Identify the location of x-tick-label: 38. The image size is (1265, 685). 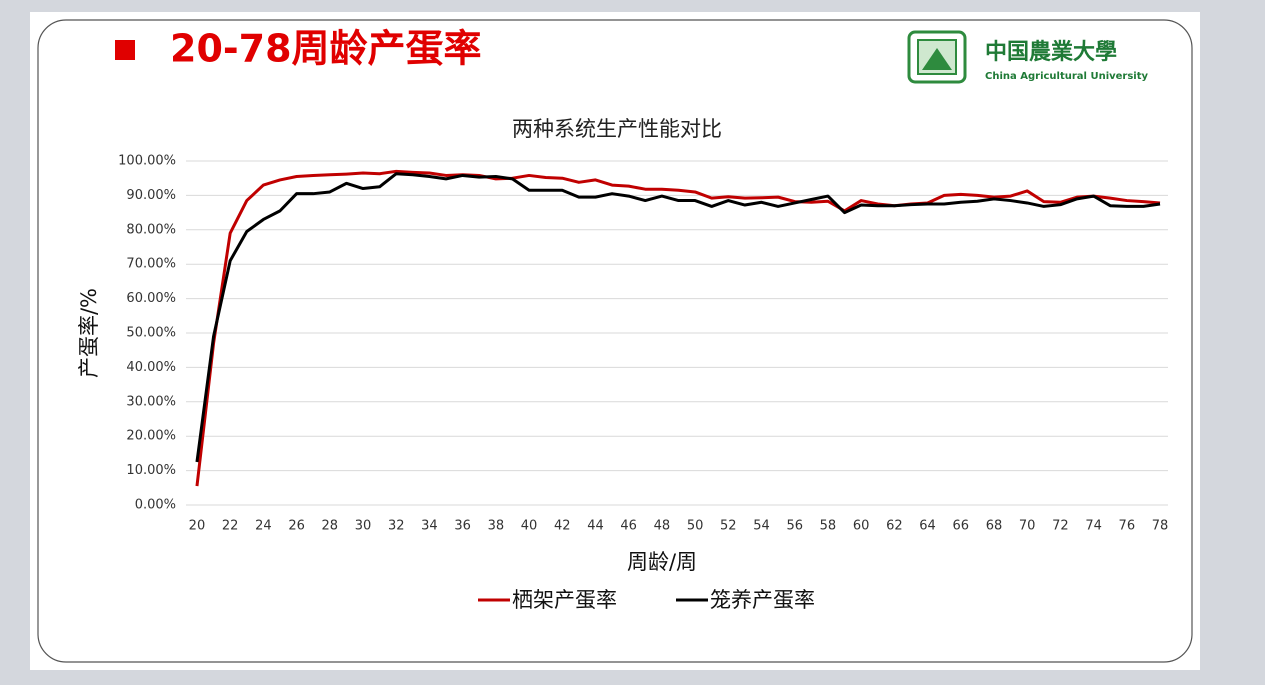
(496, 526).